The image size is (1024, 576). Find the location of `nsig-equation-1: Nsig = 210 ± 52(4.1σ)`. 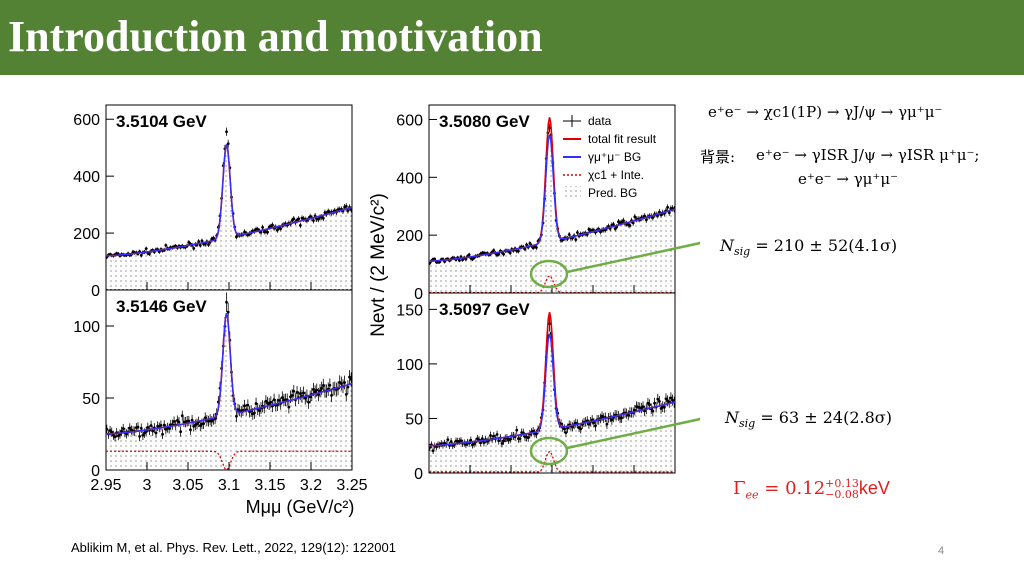

nsig-equation-1: Nsig = 210 ± 52(4.1σ) is located at coordinates (808, 247).